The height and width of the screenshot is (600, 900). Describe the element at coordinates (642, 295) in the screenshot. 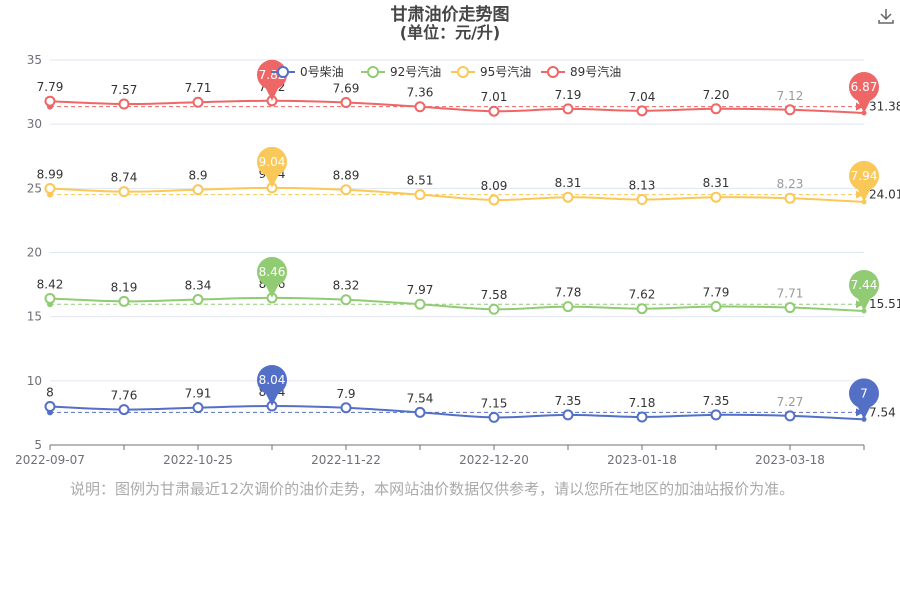

I see `data-label: 7.62` at that location.